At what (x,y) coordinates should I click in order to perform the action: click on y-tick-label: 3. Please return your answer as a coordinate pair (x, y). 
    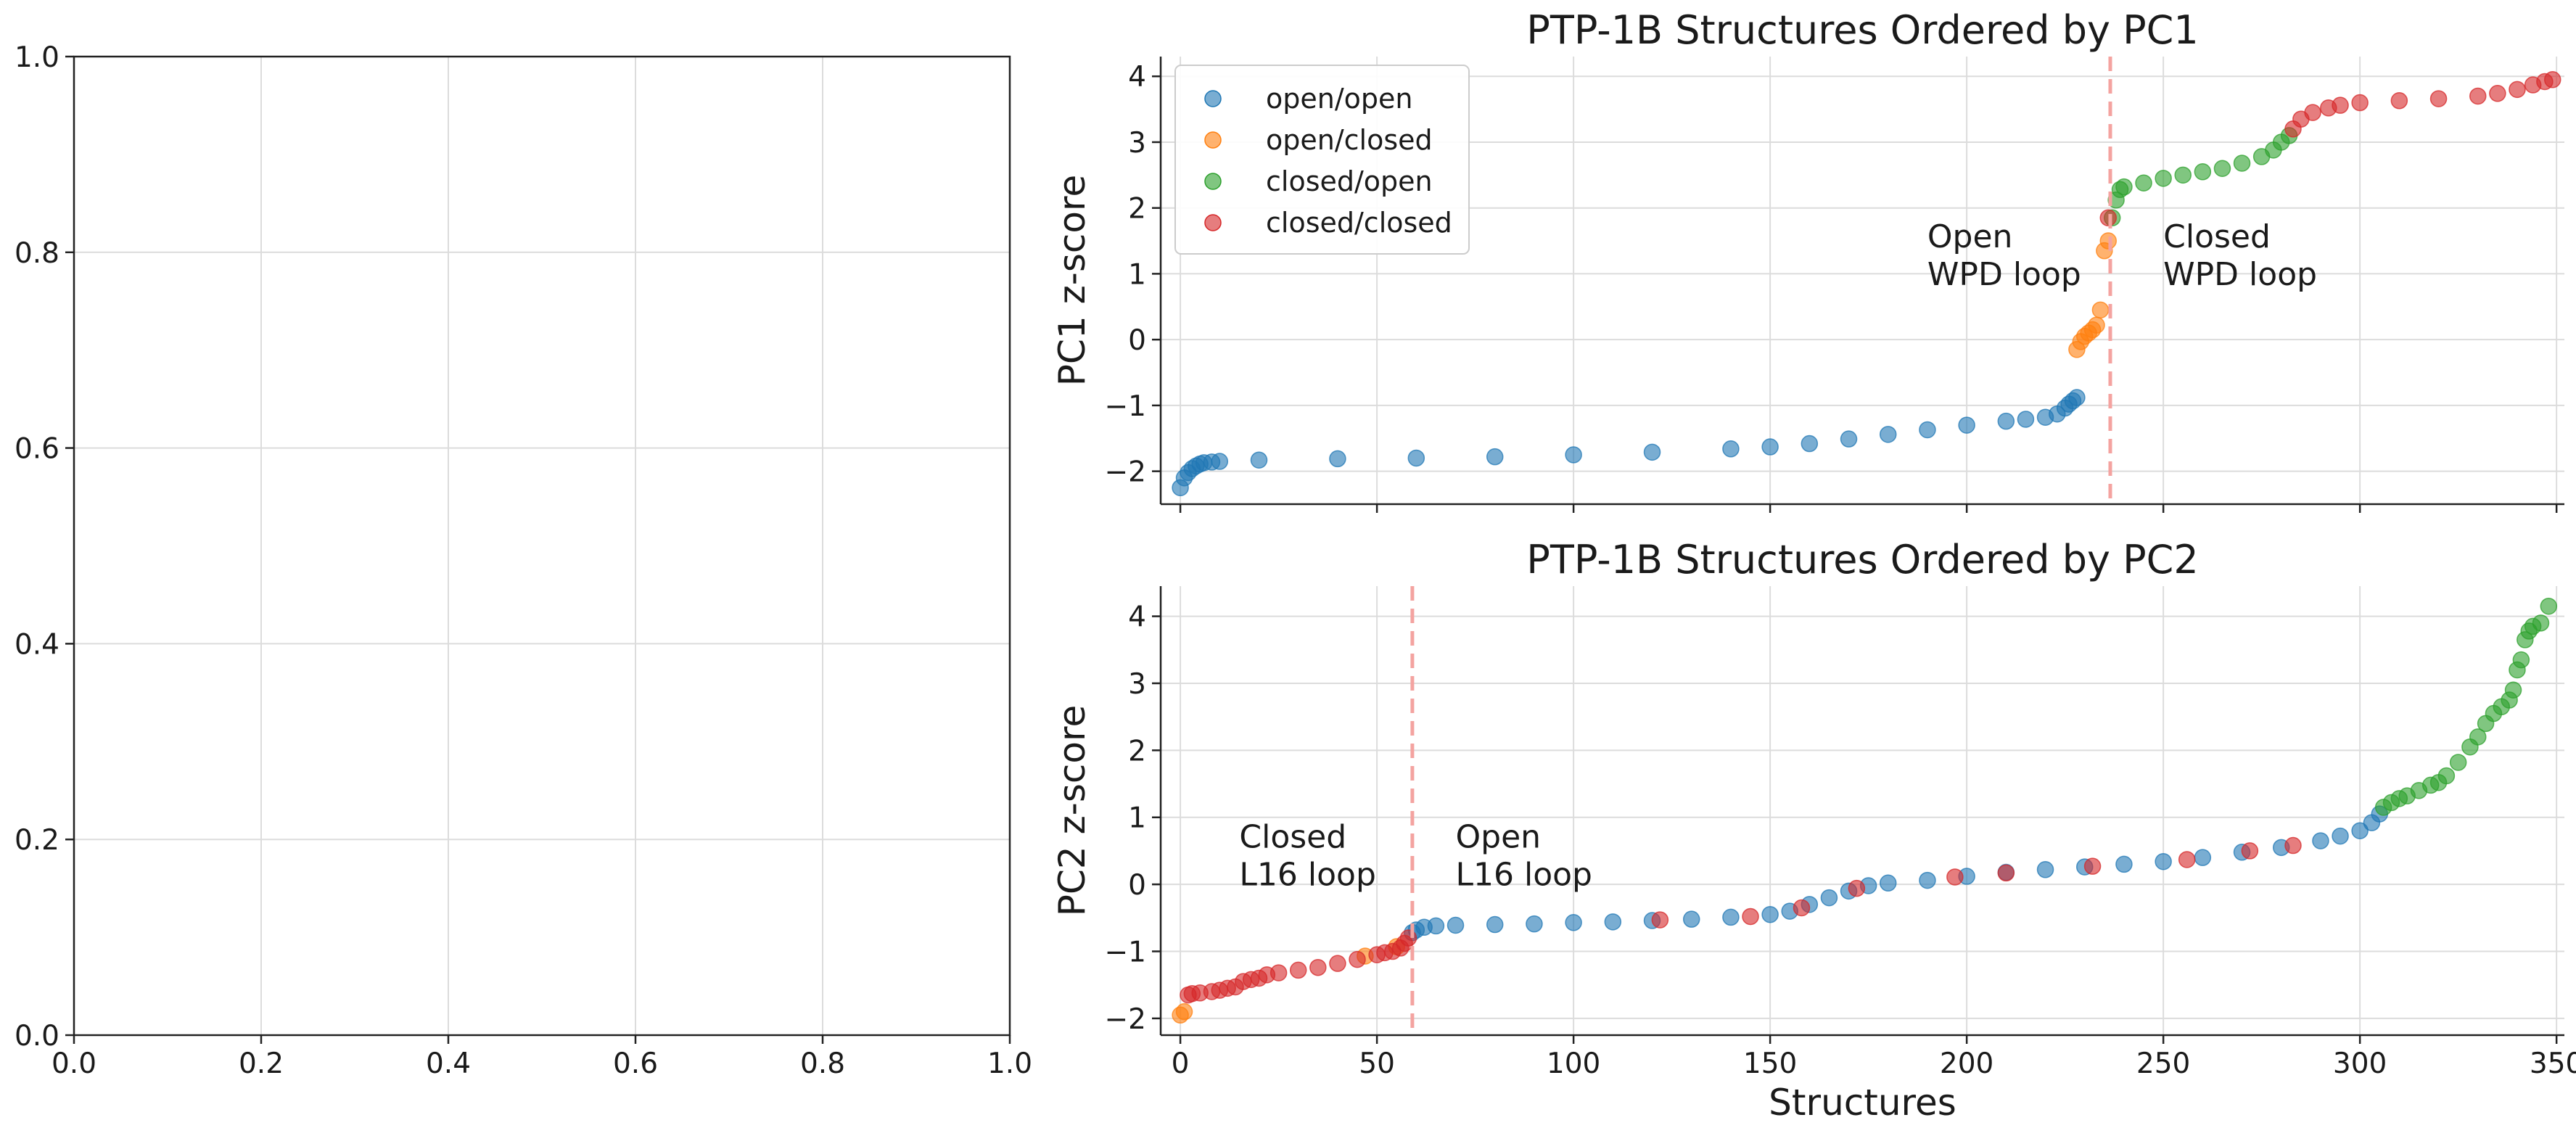
    Looking at the image, I should click on (1137, 143).